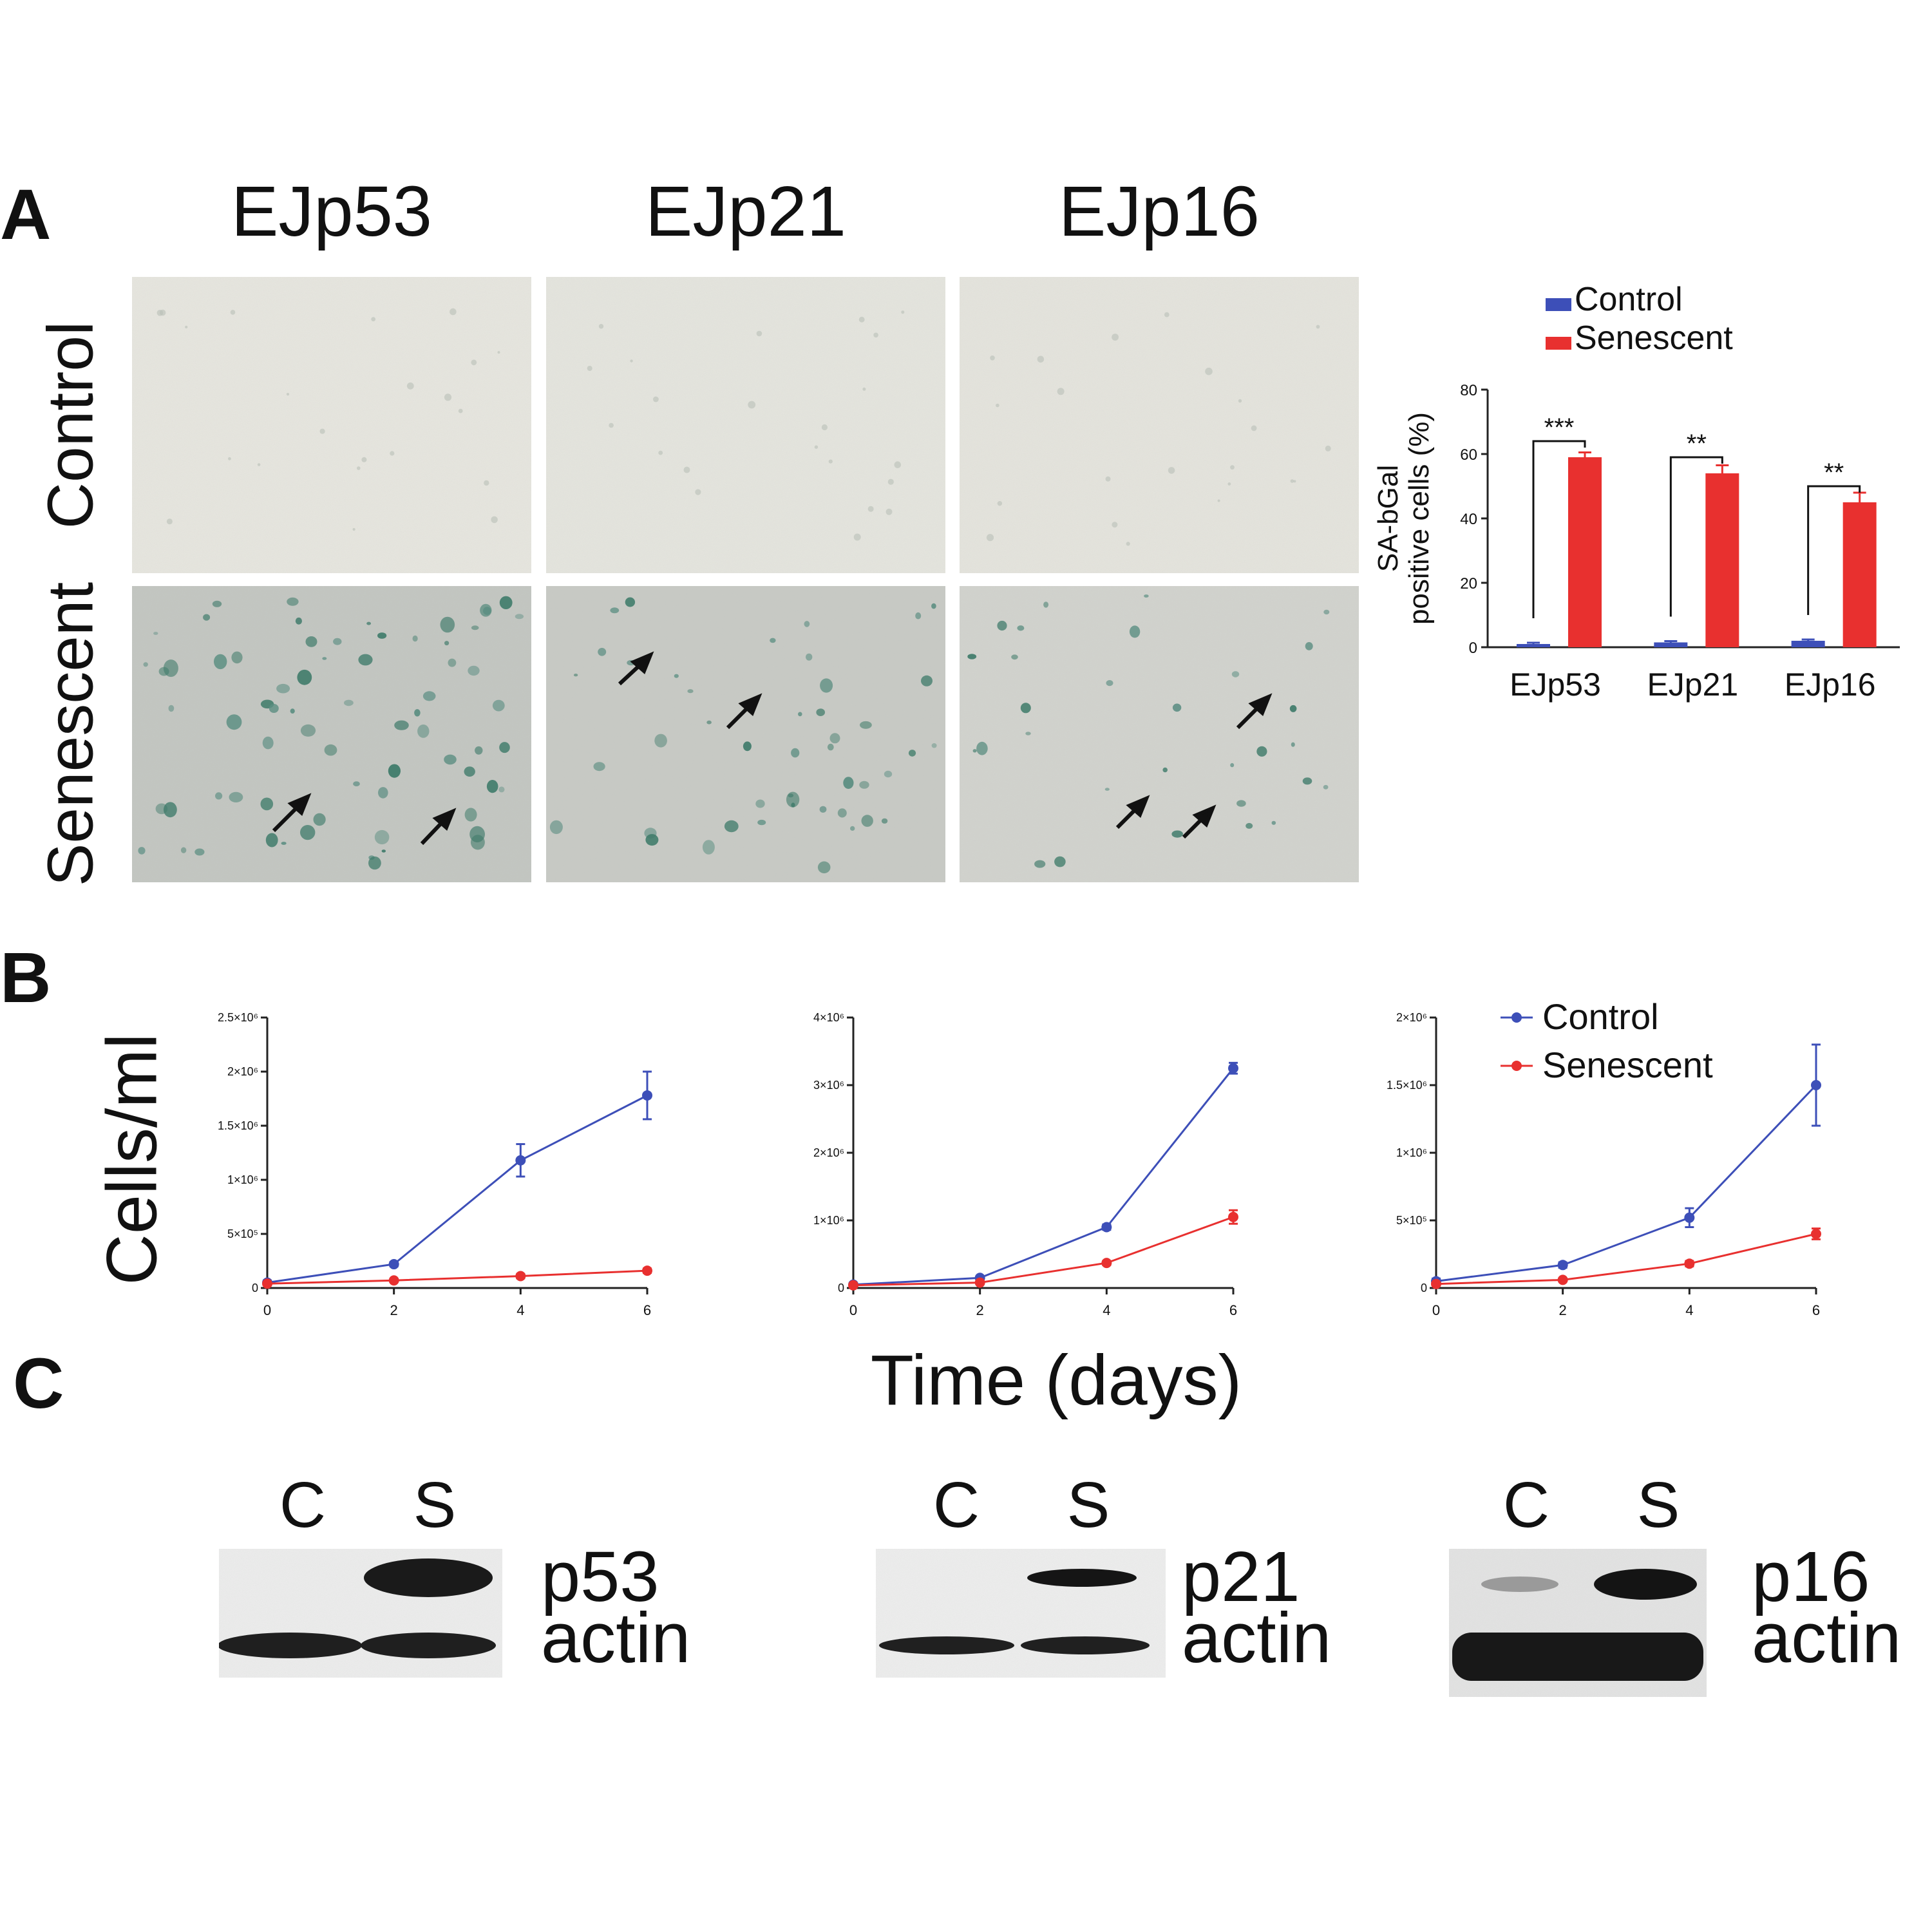 Image resolution: width=1932 pixels, height=1932 pixels. Describe the element at coordinates (980, 1310) in the screenshot. I see `x-tick-label: 2` at that location.